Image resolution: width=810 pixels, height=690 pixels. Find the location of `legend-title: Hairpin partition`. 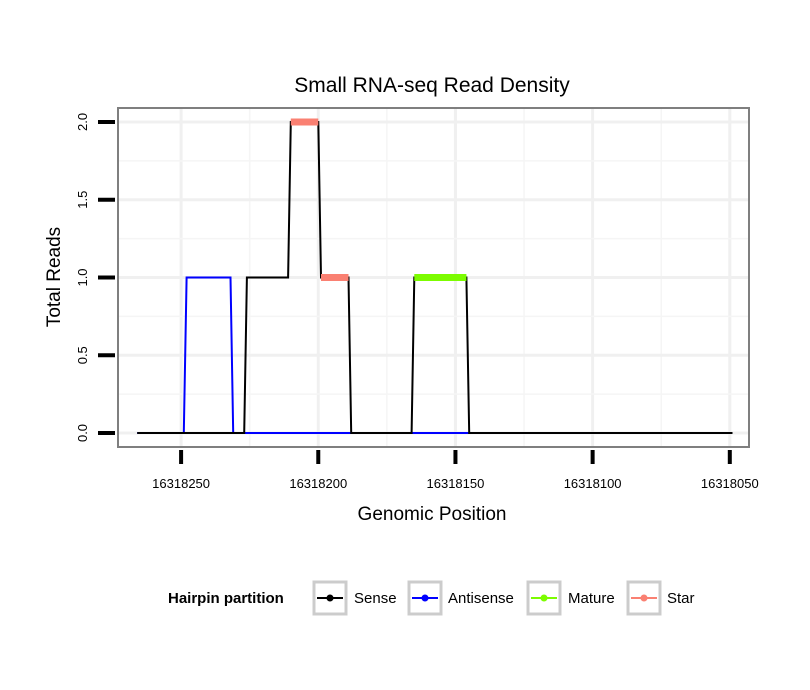

legend-title: Hairpin partition is located at coordinates (226, 598).